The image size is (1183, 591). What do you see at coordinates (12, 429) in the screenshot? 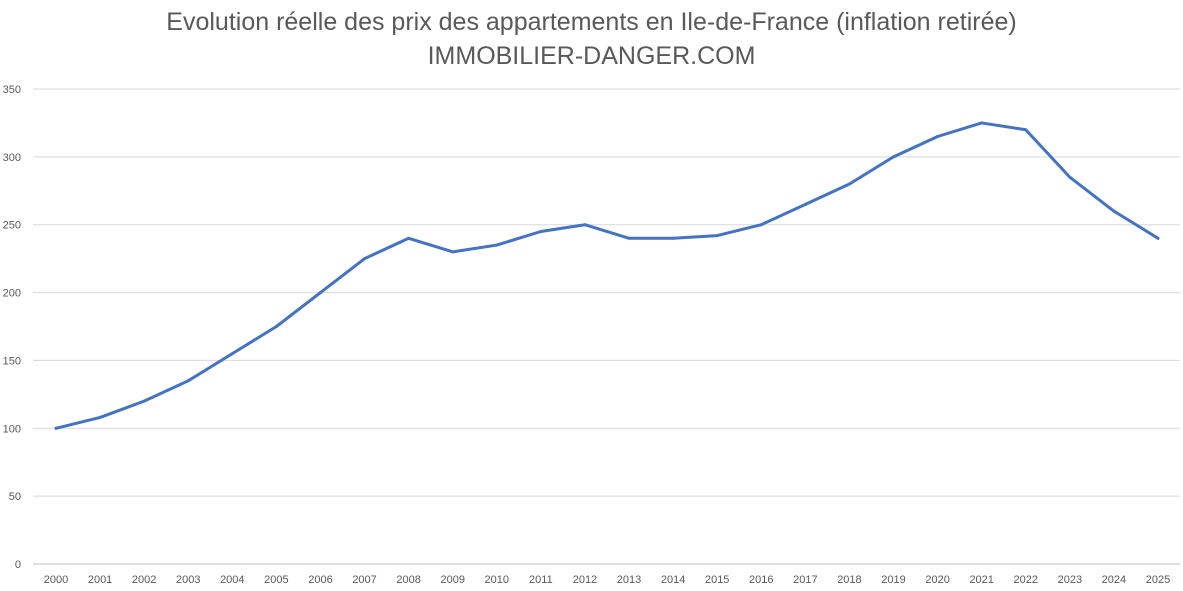
I see `y-tick-label: 100` at bounding box center [12, 429].